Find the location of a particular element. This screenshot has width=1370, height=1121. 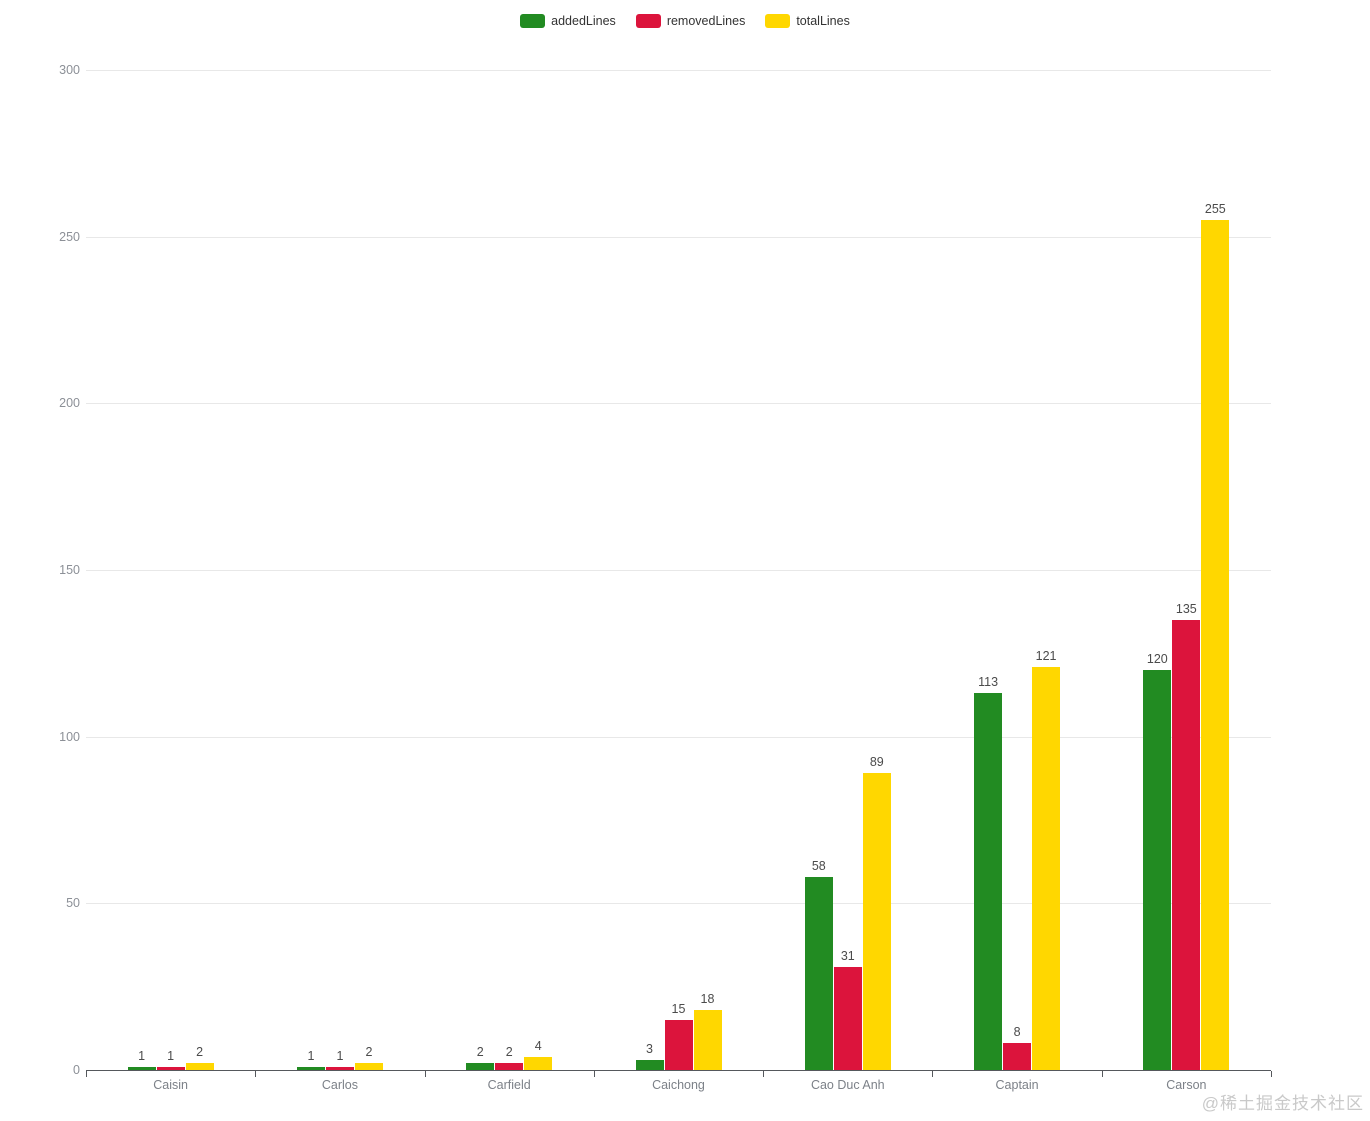

bar-totalLines-Carfield is located at coordinates (538, 1063).